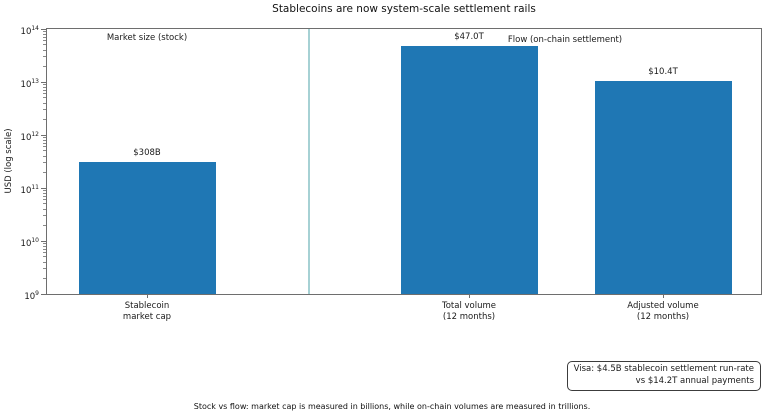 Image resolution: width=768 pixels, height=420 pixels. What do you see at coordinates (29, 243) in the screenshot?
I see `y-tick-label: 1010` at bounding box center [29, 243].